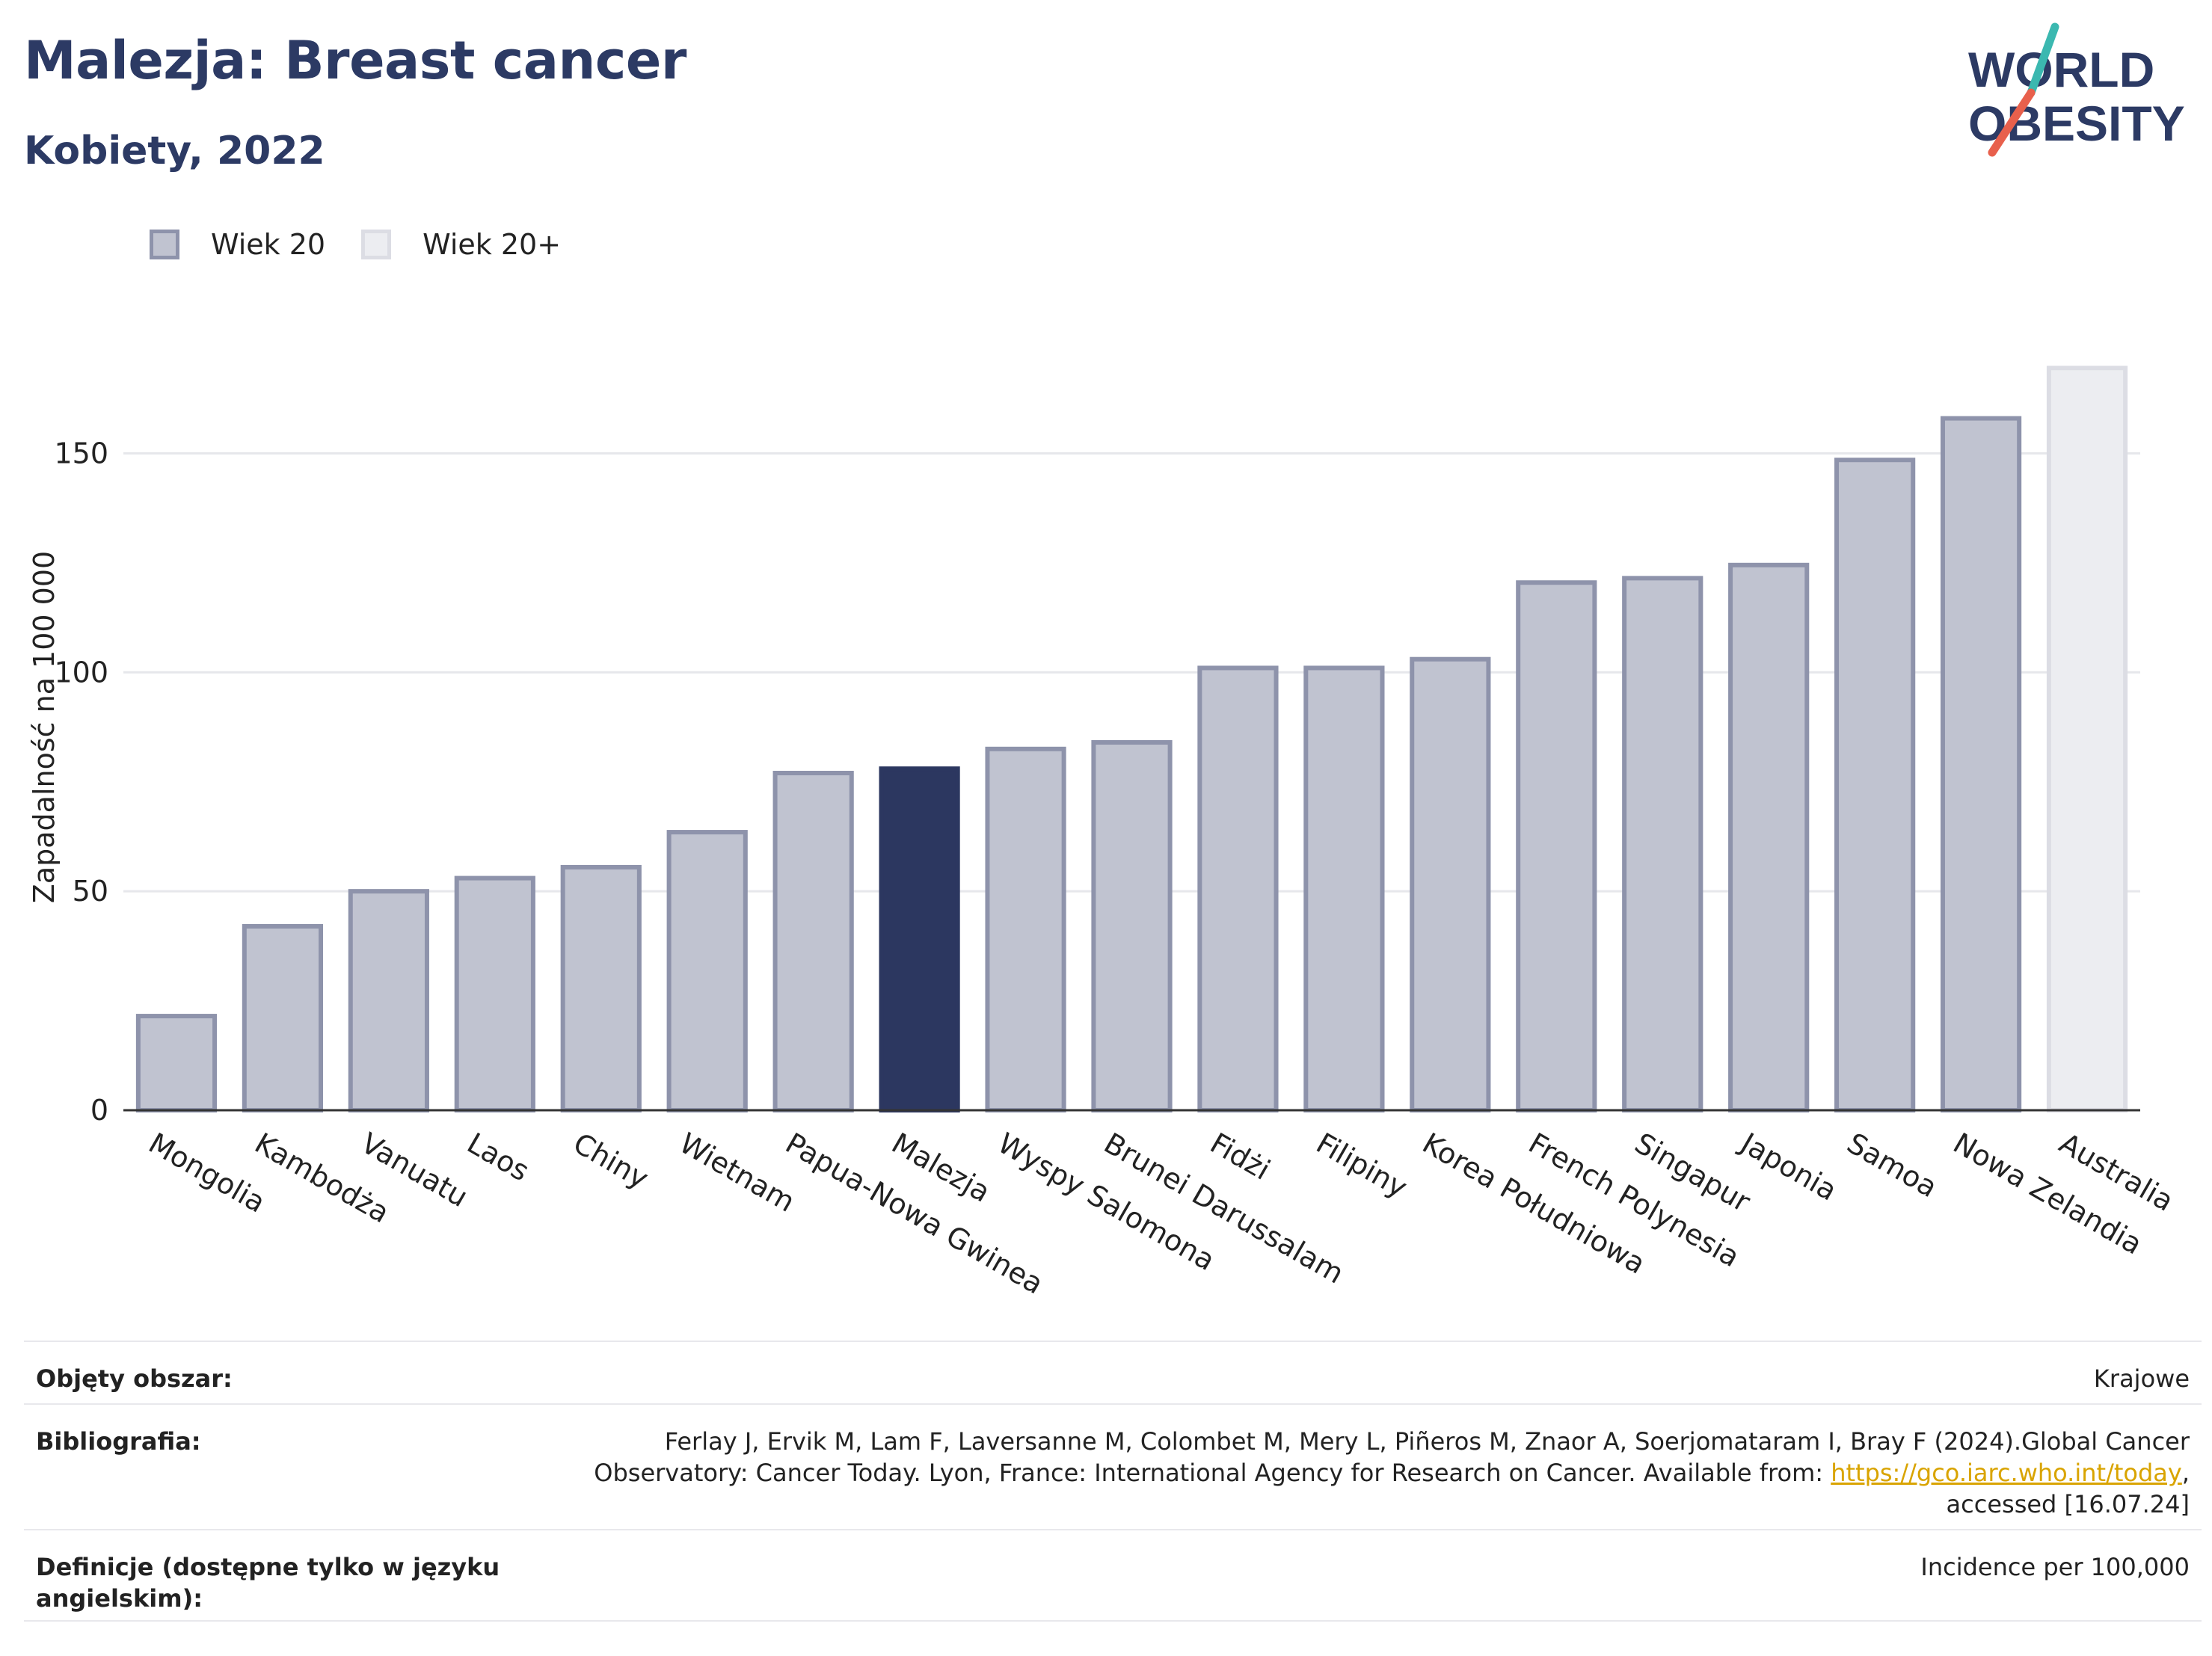  What do you see at coordinates (1892, 1165) in the screenshot?
I see `x-tick-label: Samoa` at bounding box center [1892, 1165].